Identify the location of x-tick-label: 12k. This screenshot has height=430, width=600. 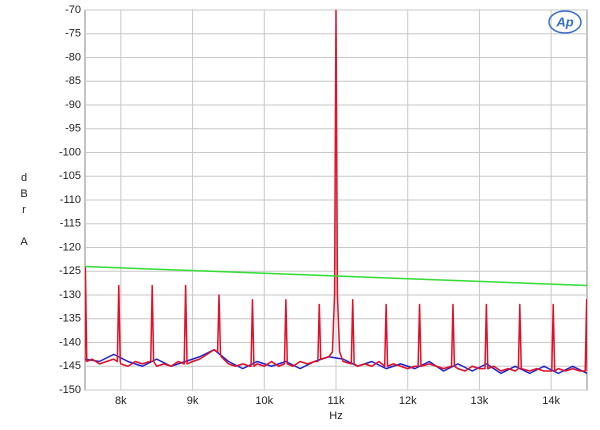
(408, 401).